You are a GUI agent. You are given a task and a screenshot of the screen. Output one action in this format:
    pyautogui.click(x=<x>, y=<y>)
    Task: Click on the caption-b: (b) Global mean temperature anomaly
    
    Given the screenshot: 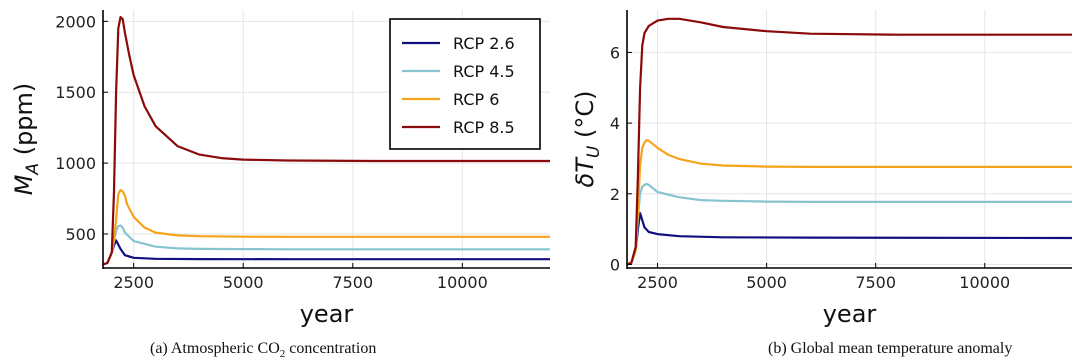 What is the action you would take?
    pyautogui.click(x=890, y=348)
    